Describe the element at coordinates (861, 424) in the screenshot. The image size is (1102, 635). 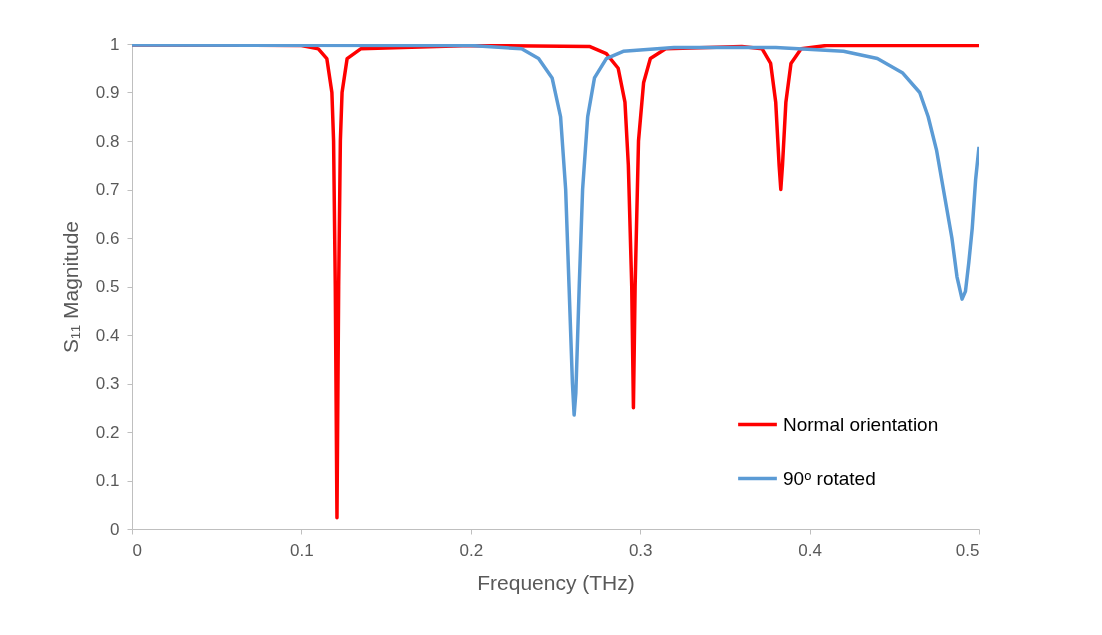
I see `legend-label: Normal orientation` at that location.